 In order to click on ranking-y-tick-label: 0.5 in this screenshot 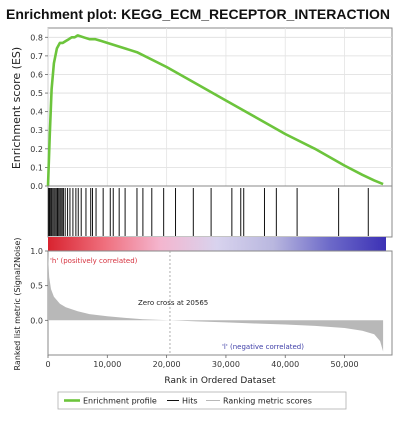, I will do `click(36, 286)`.